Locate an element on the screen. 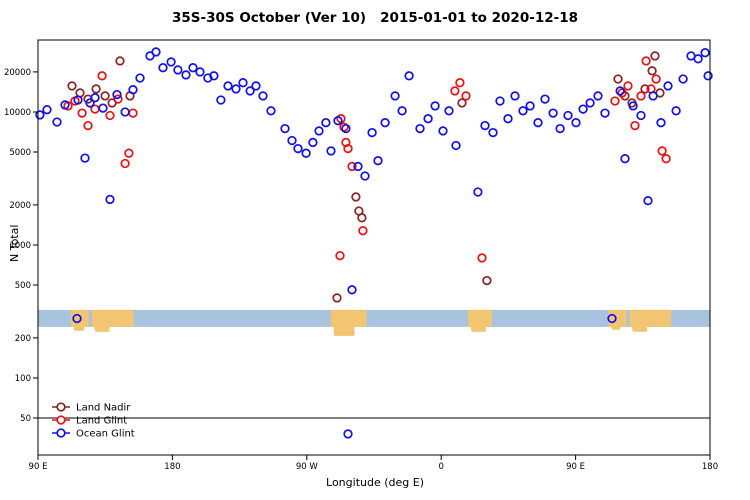  y-tick-label: 5000 is located at coordinates (20, 153).